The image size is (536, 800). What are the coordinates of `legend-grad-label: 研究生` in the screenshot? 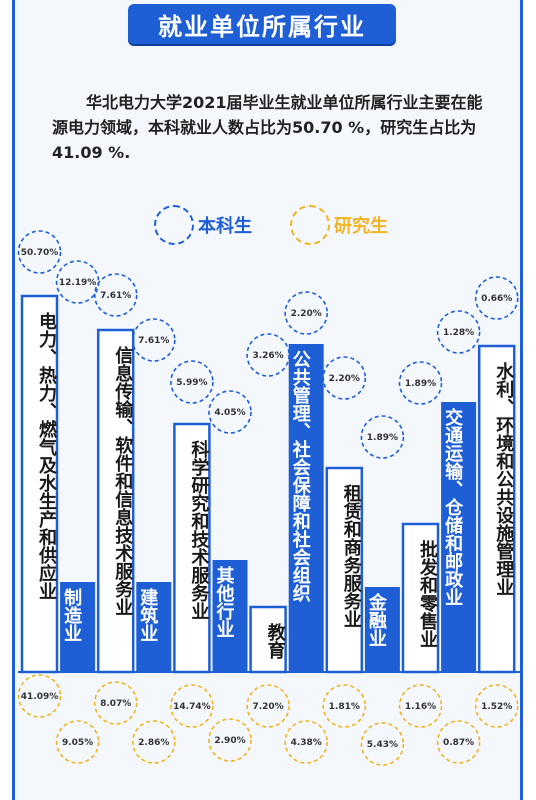 It's located at (361, 226).